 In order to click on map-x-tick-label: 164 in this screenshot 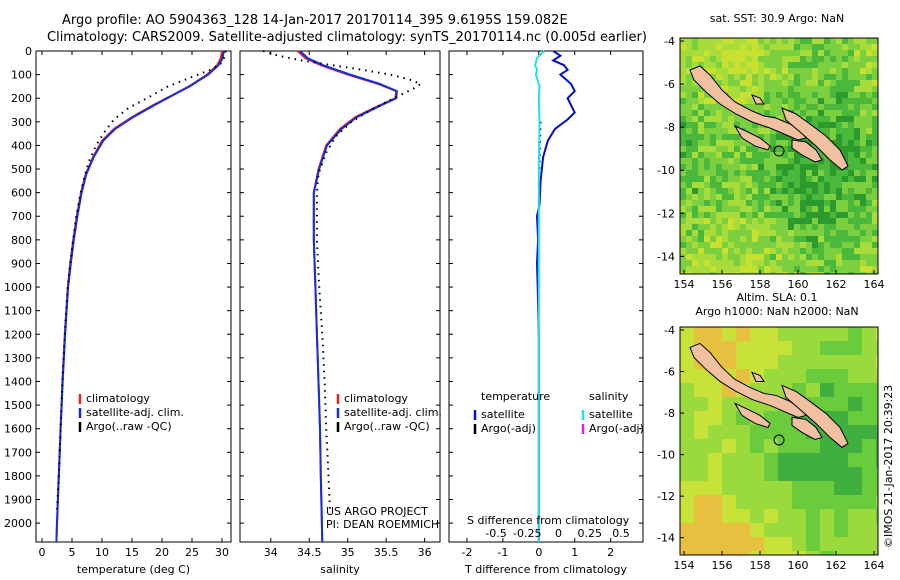, I will do `click(874, 565)`.